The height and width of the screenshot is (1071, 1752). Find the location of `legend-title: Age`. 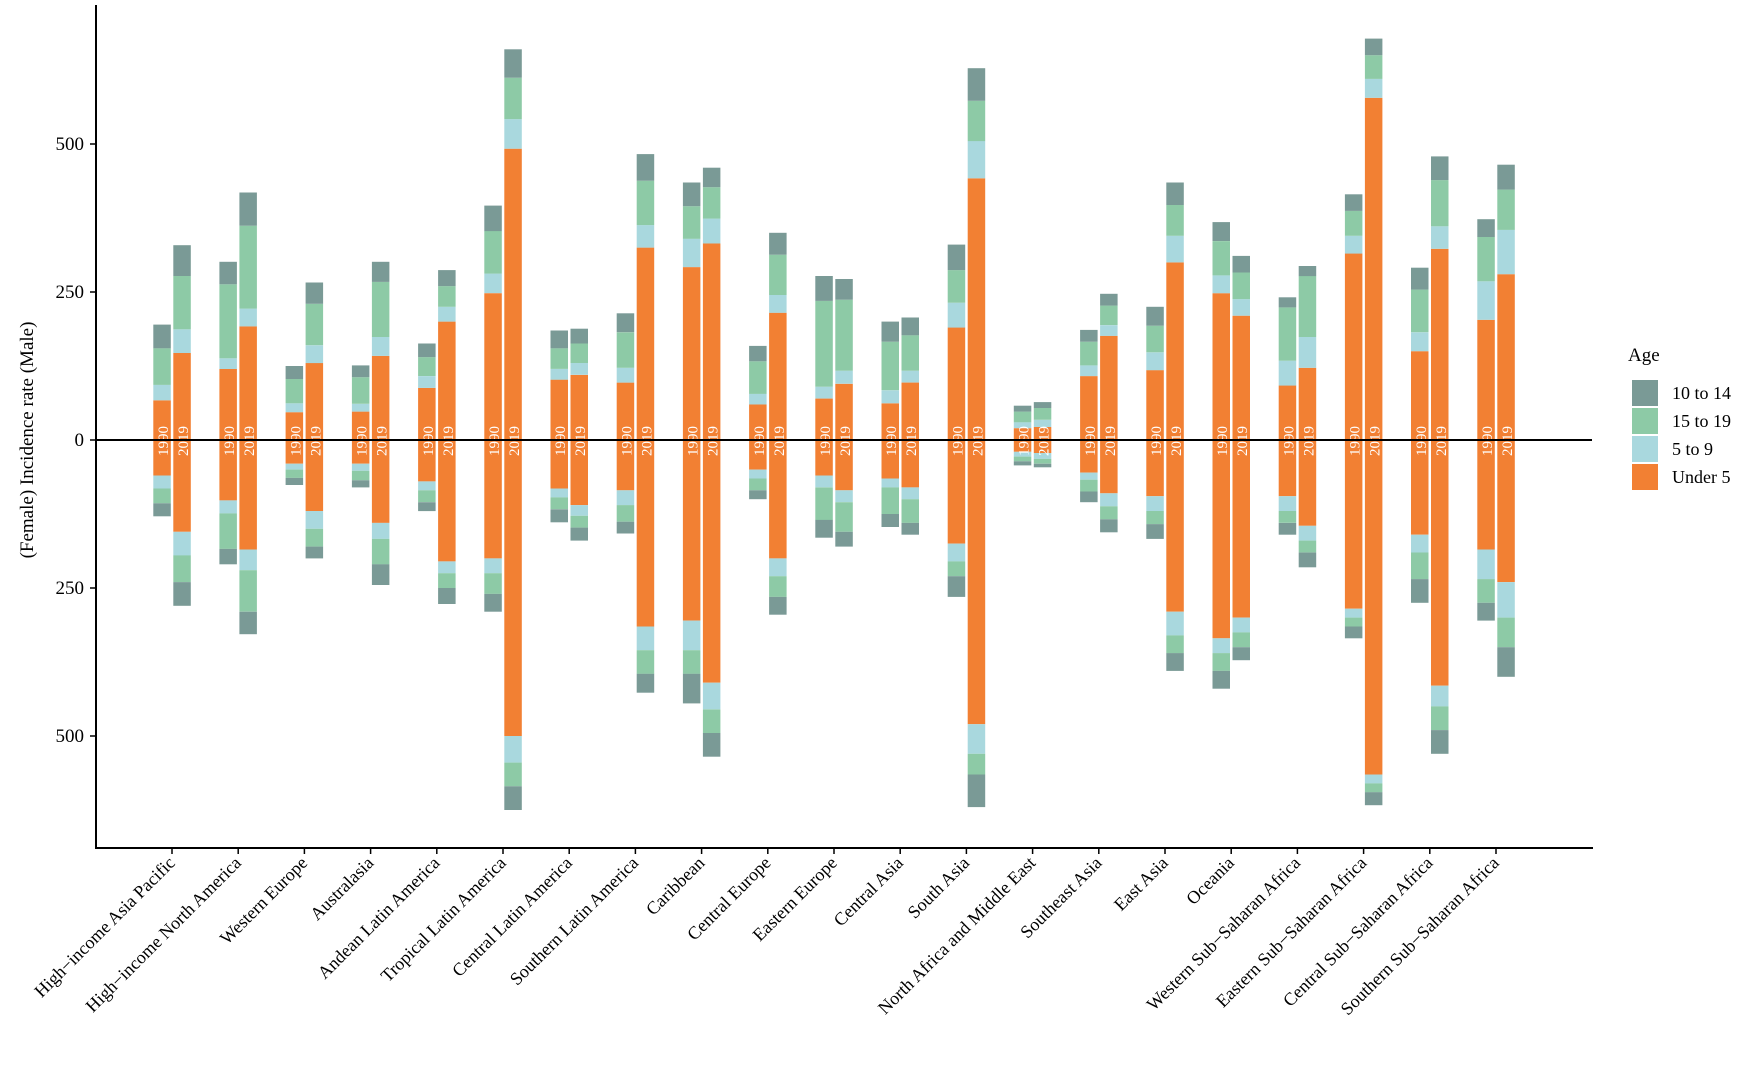

legend-title: Age is located at coordinates (1644, 355).